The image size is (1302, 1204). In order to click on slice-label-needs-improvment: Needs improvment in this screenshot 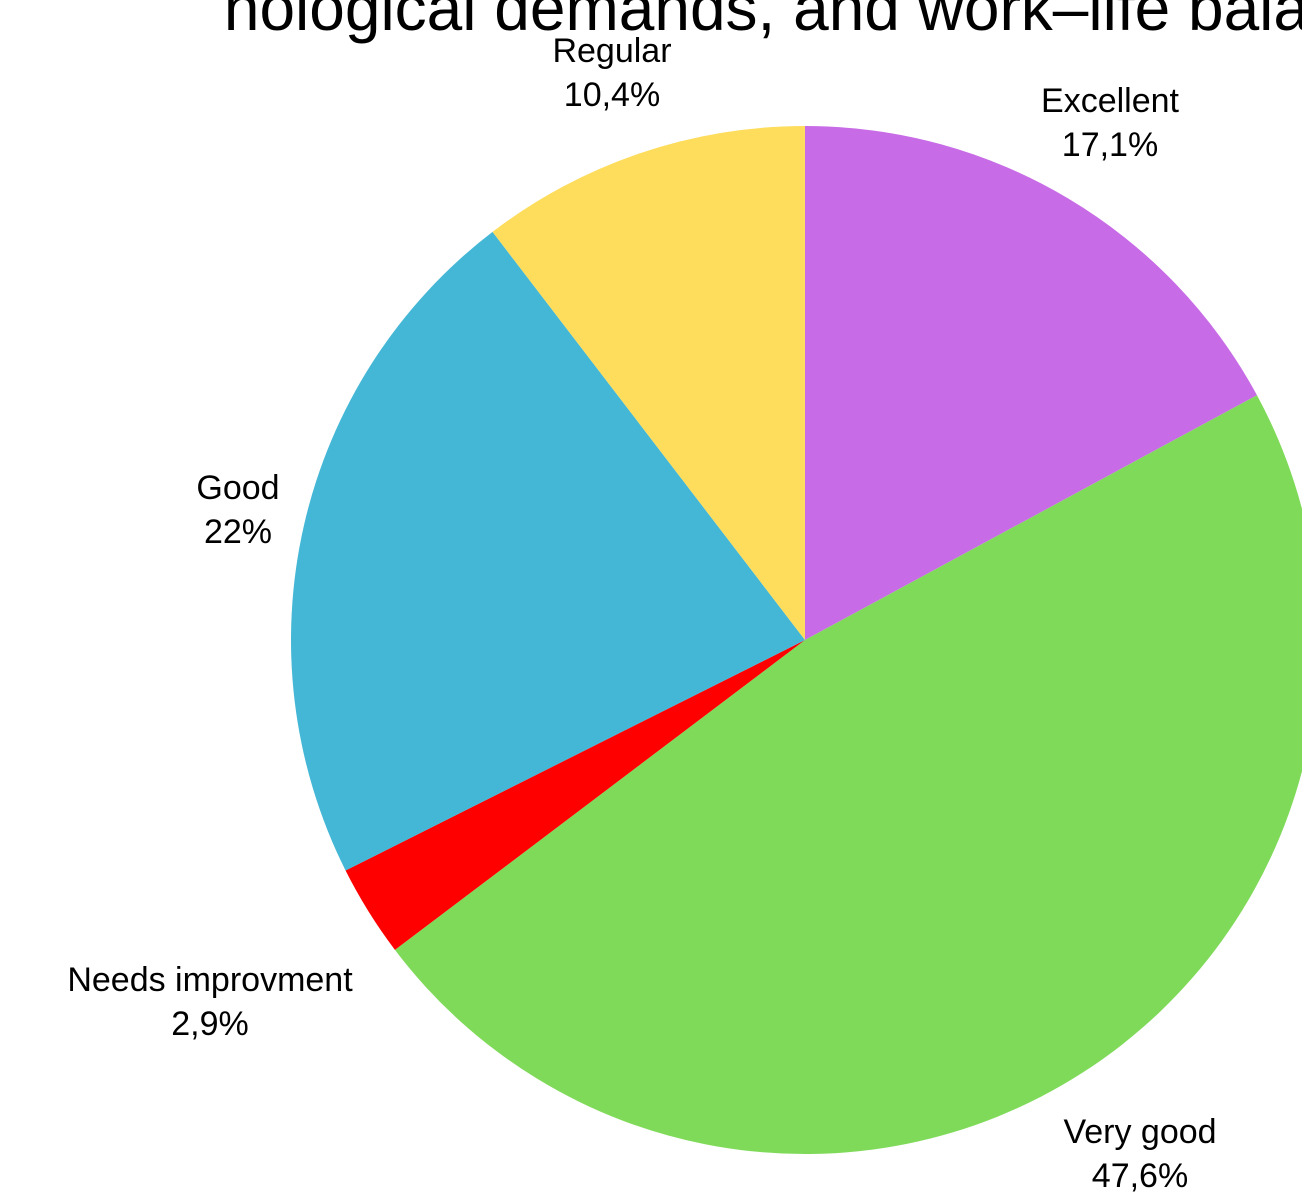, I will do `click(210, 980)`.